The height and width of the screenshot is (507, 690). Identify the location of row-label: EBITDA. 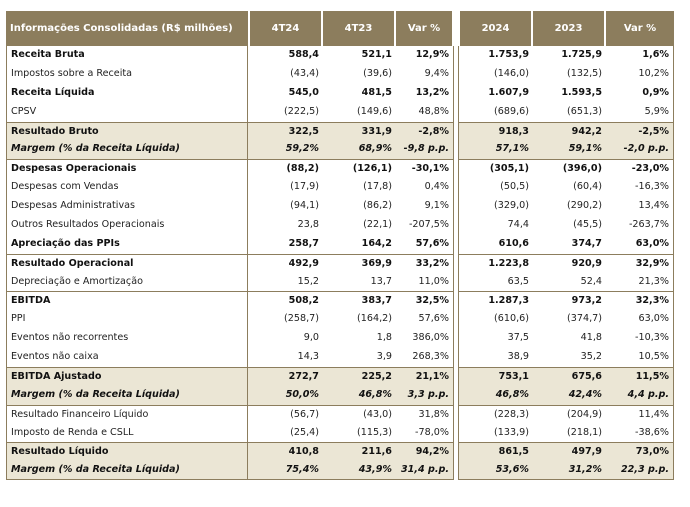
(127, 301).